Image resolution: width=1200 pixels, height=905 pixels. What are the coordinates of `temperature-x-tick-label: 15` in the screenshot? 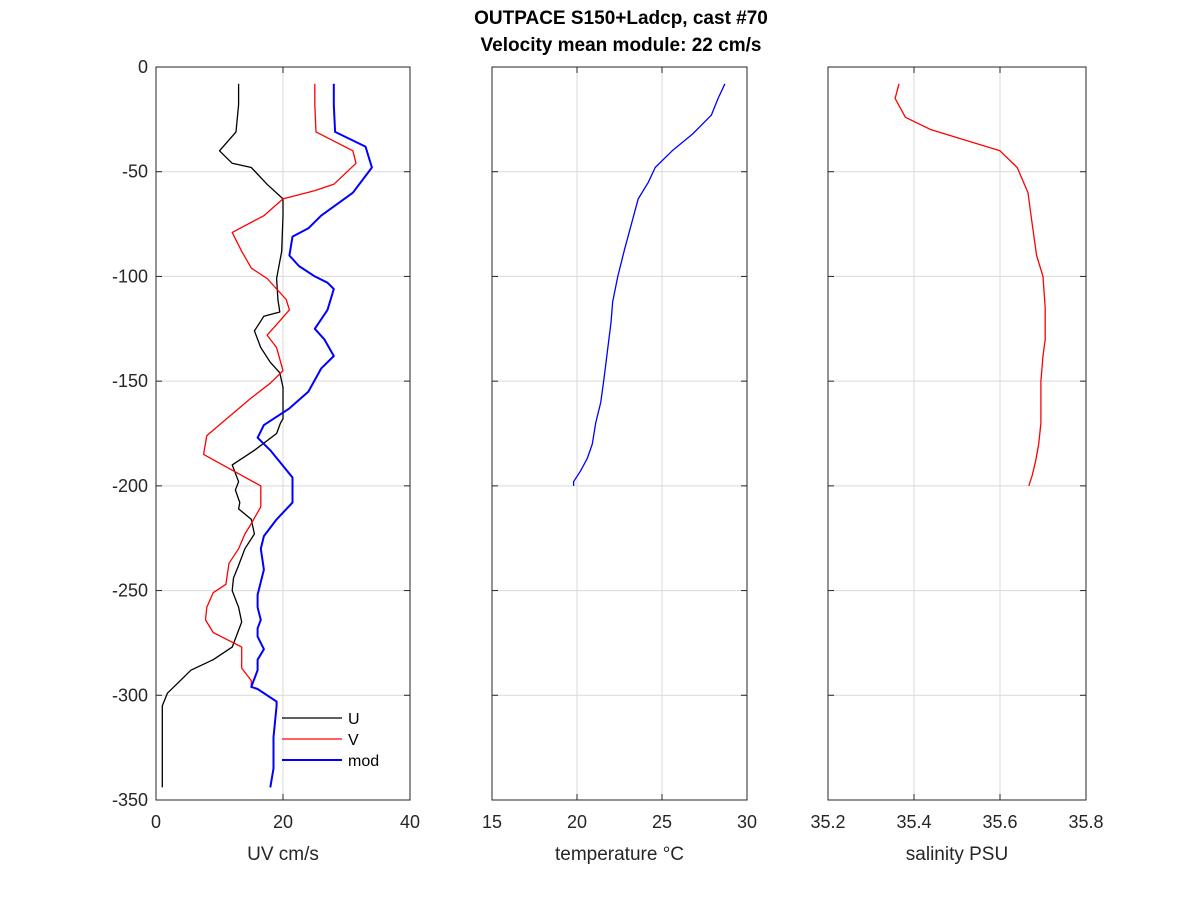 It's located at (492, 822).